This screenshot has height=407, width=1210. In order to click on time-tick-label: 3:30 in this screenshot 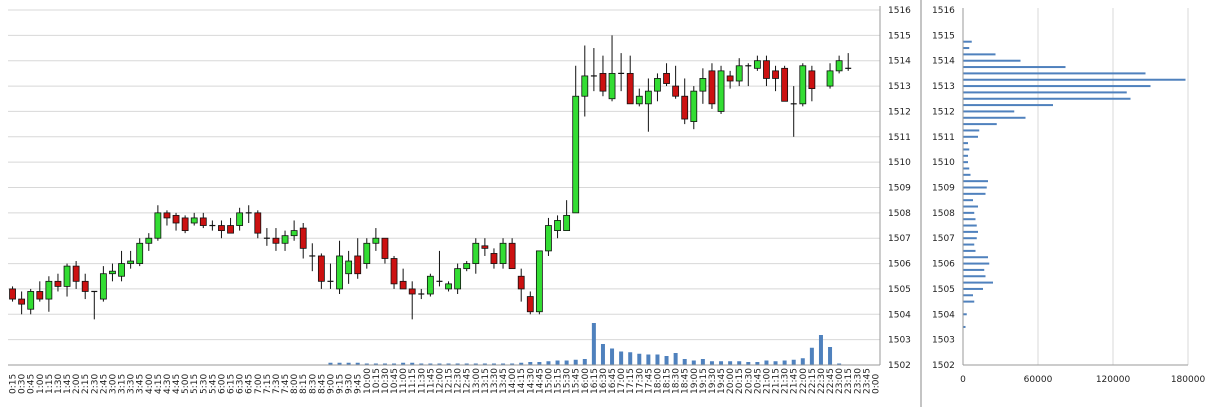, I will do `click(132, 384)`.